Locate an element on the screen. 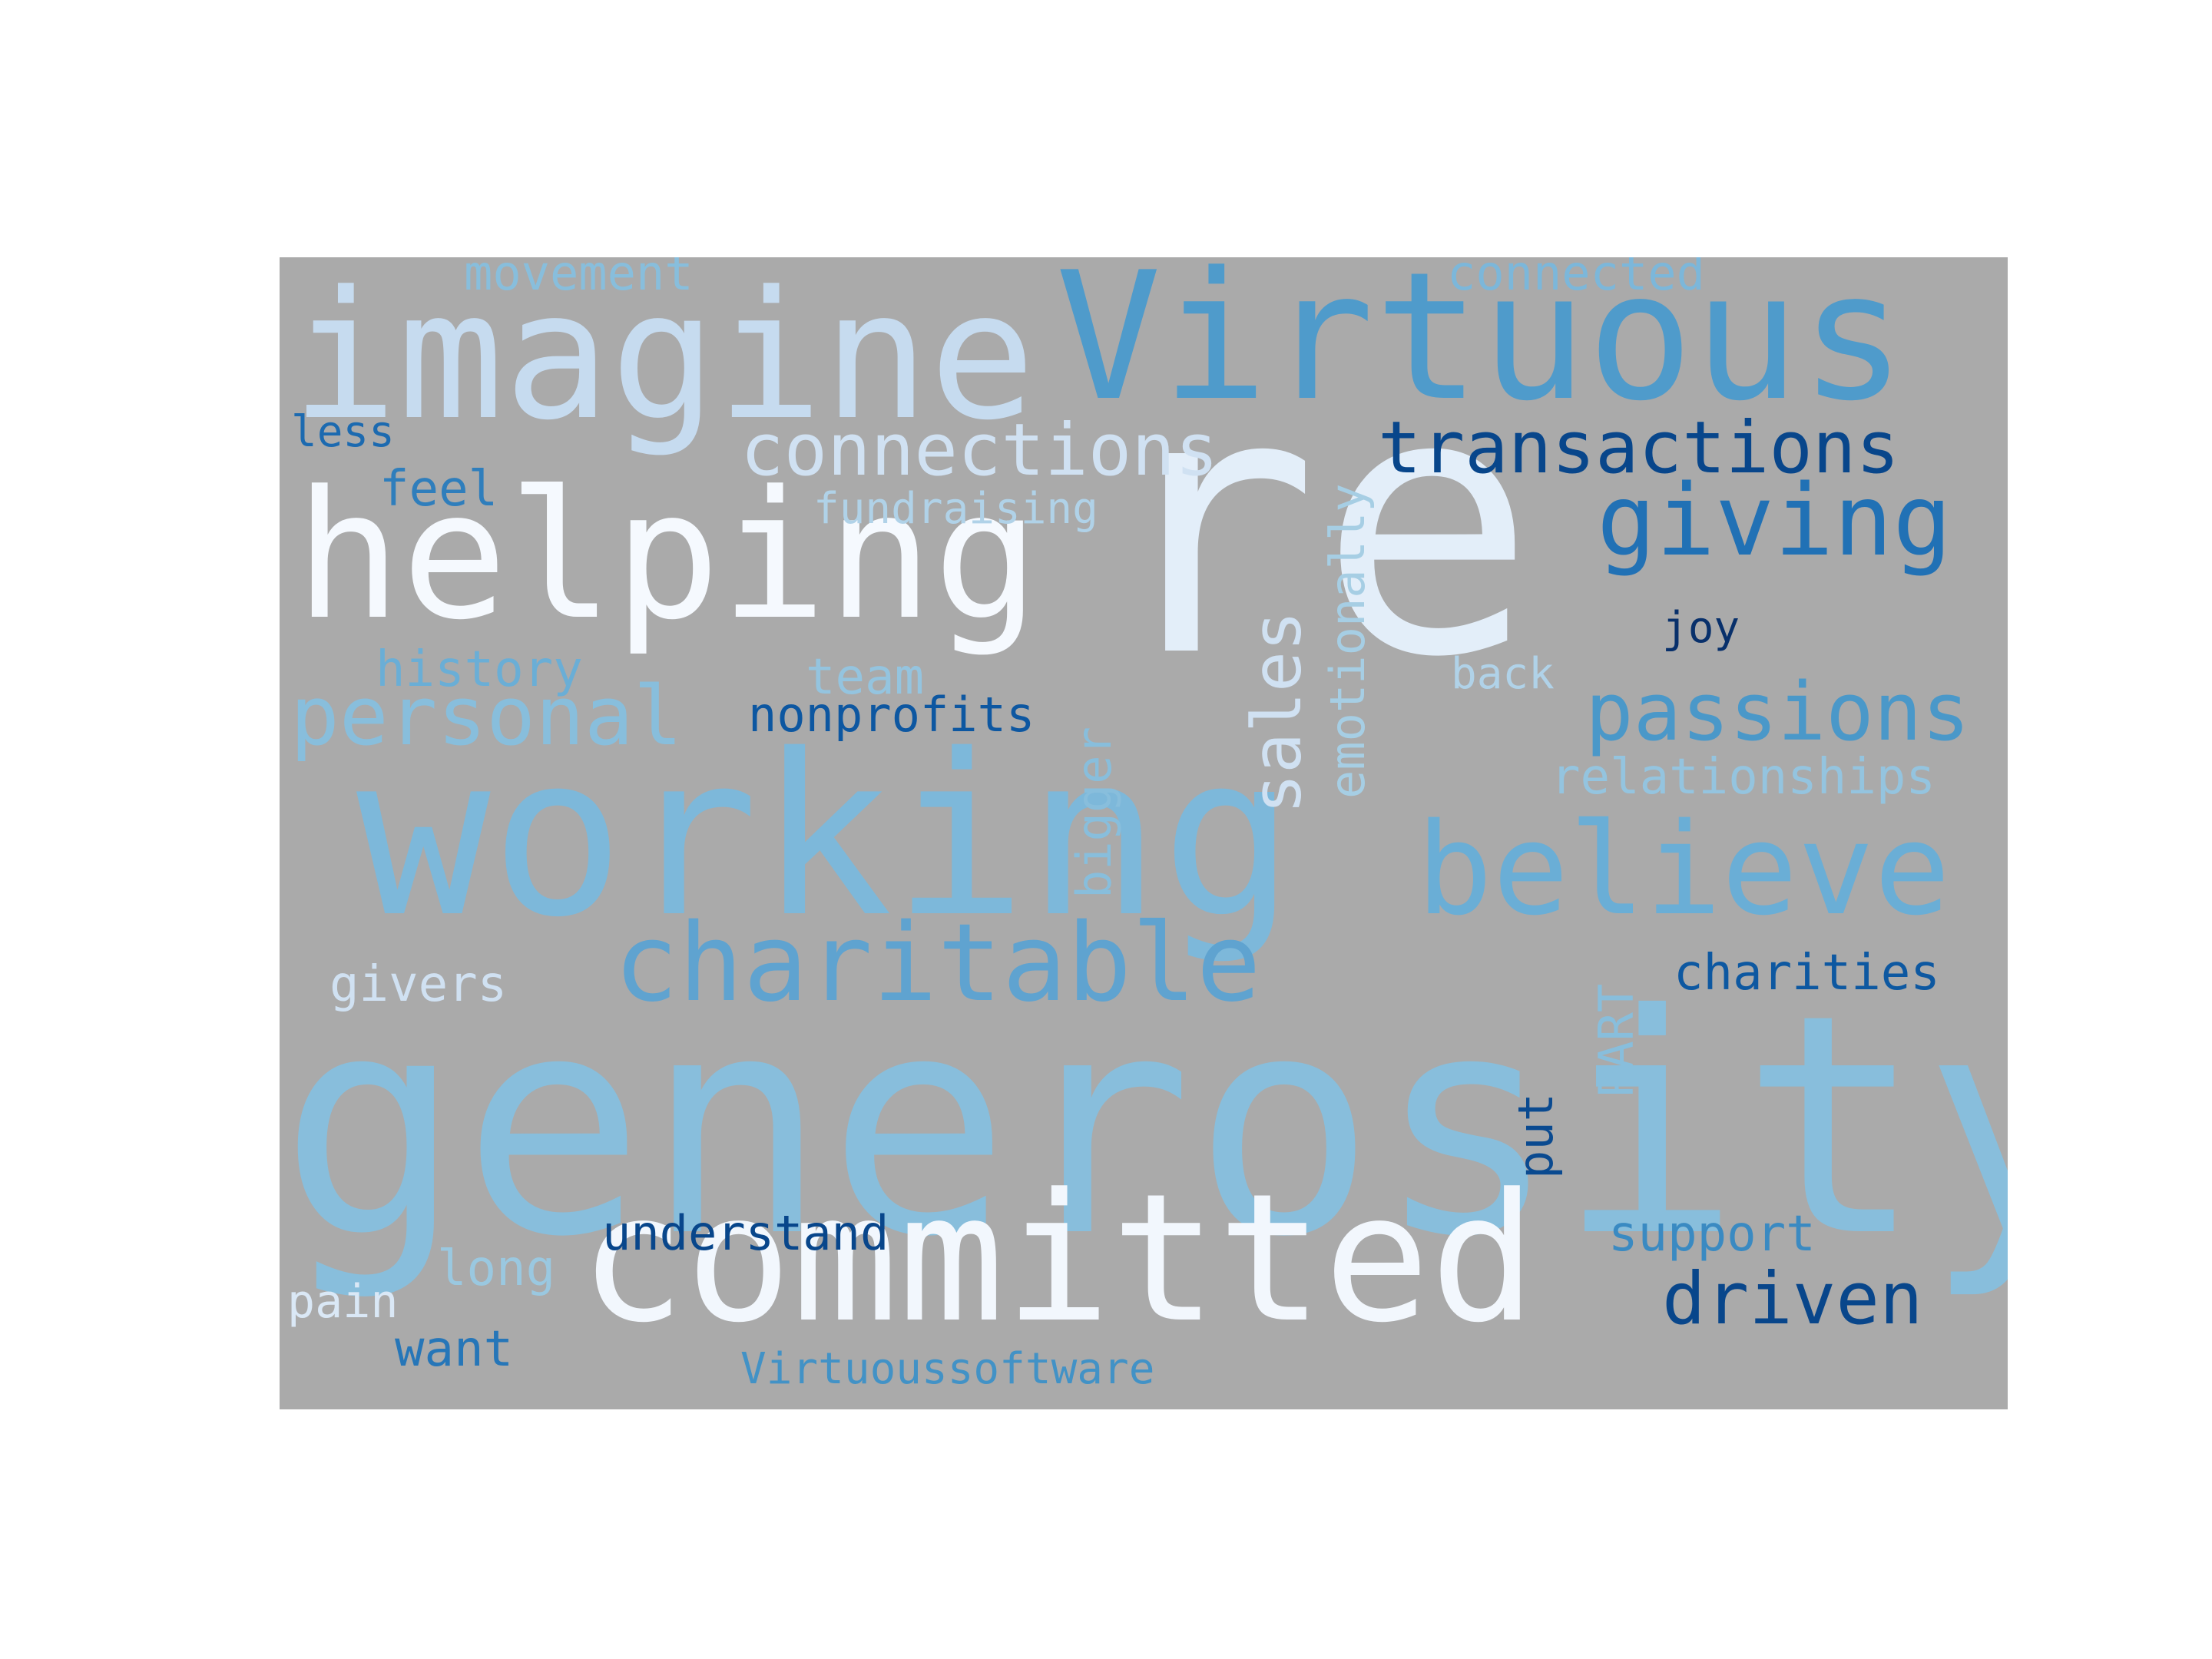 The width and height of the screenshot is (2212, 1659). word-fundraising: fundraising is located at coordinates (956, 509).